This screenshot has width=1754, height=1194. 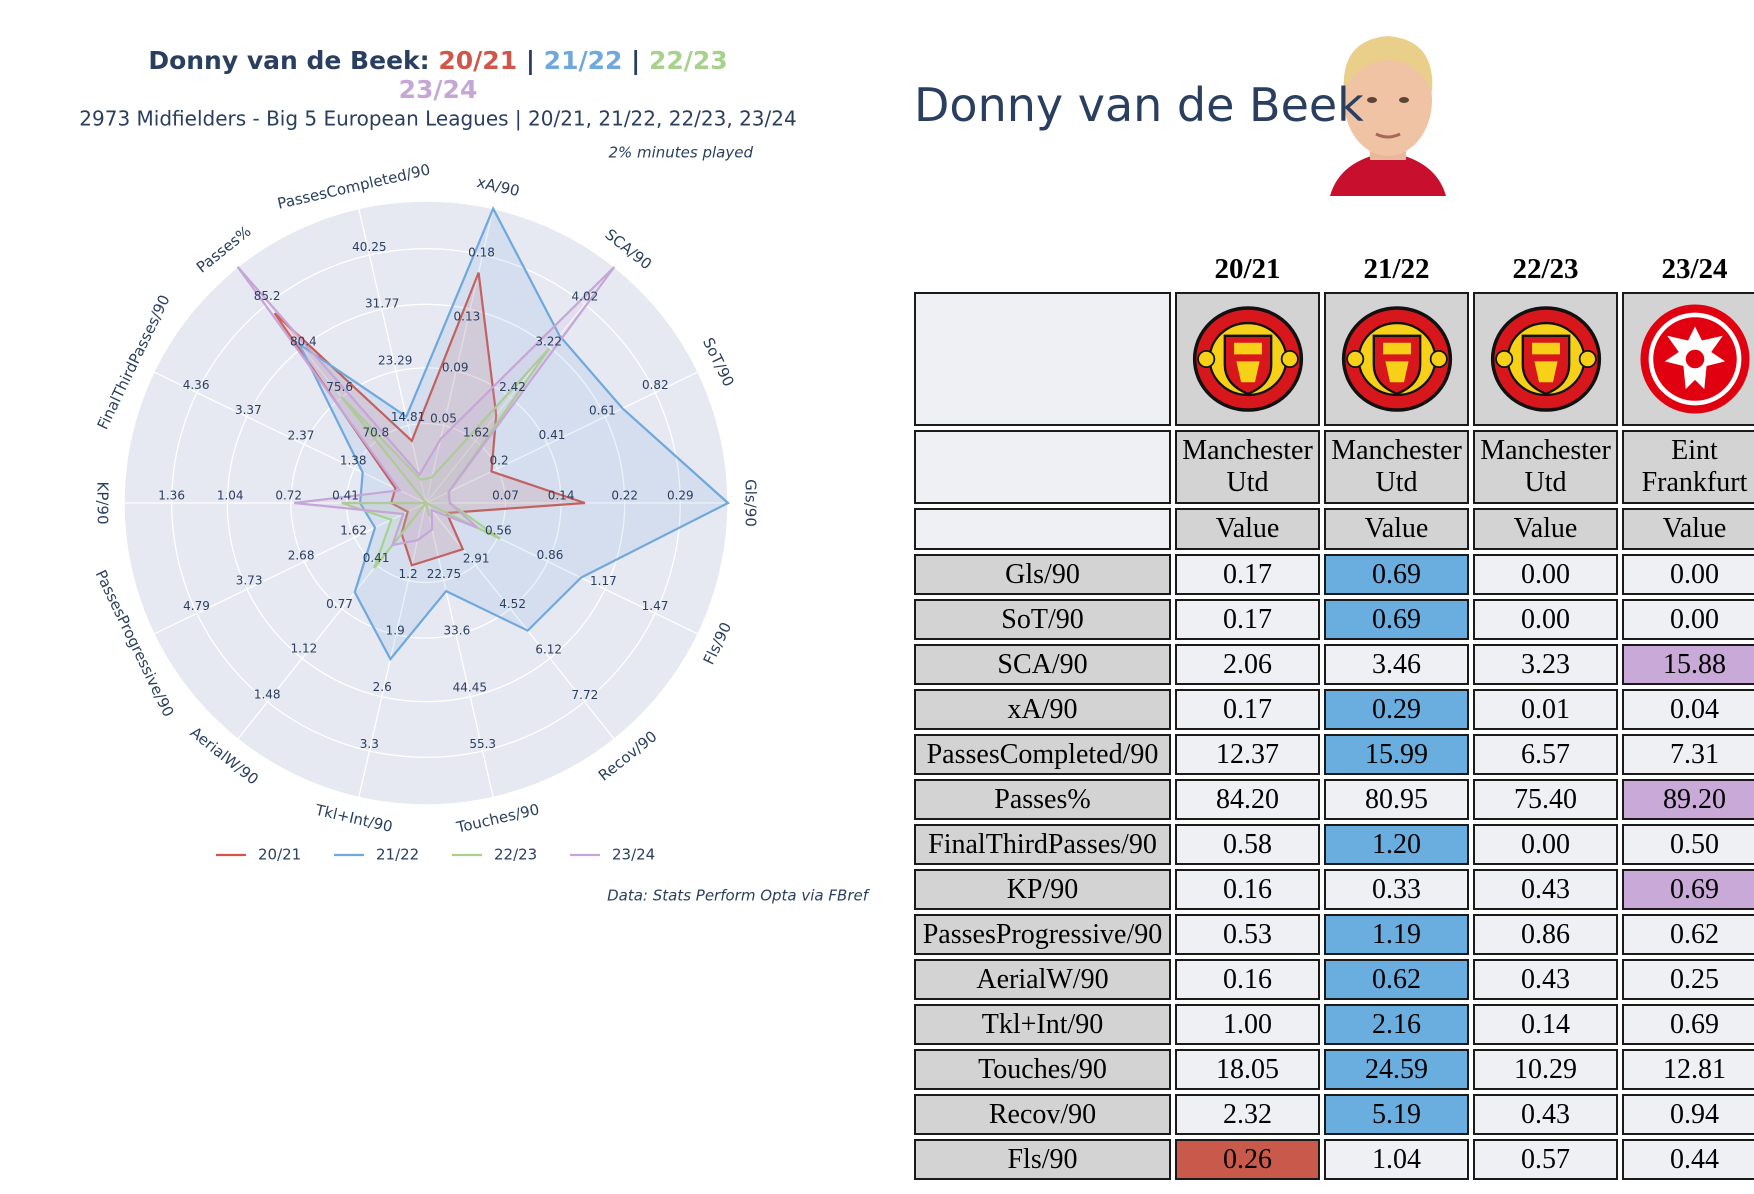 I want to click on stat-value: 0.16, so click(x=1247, y=979).